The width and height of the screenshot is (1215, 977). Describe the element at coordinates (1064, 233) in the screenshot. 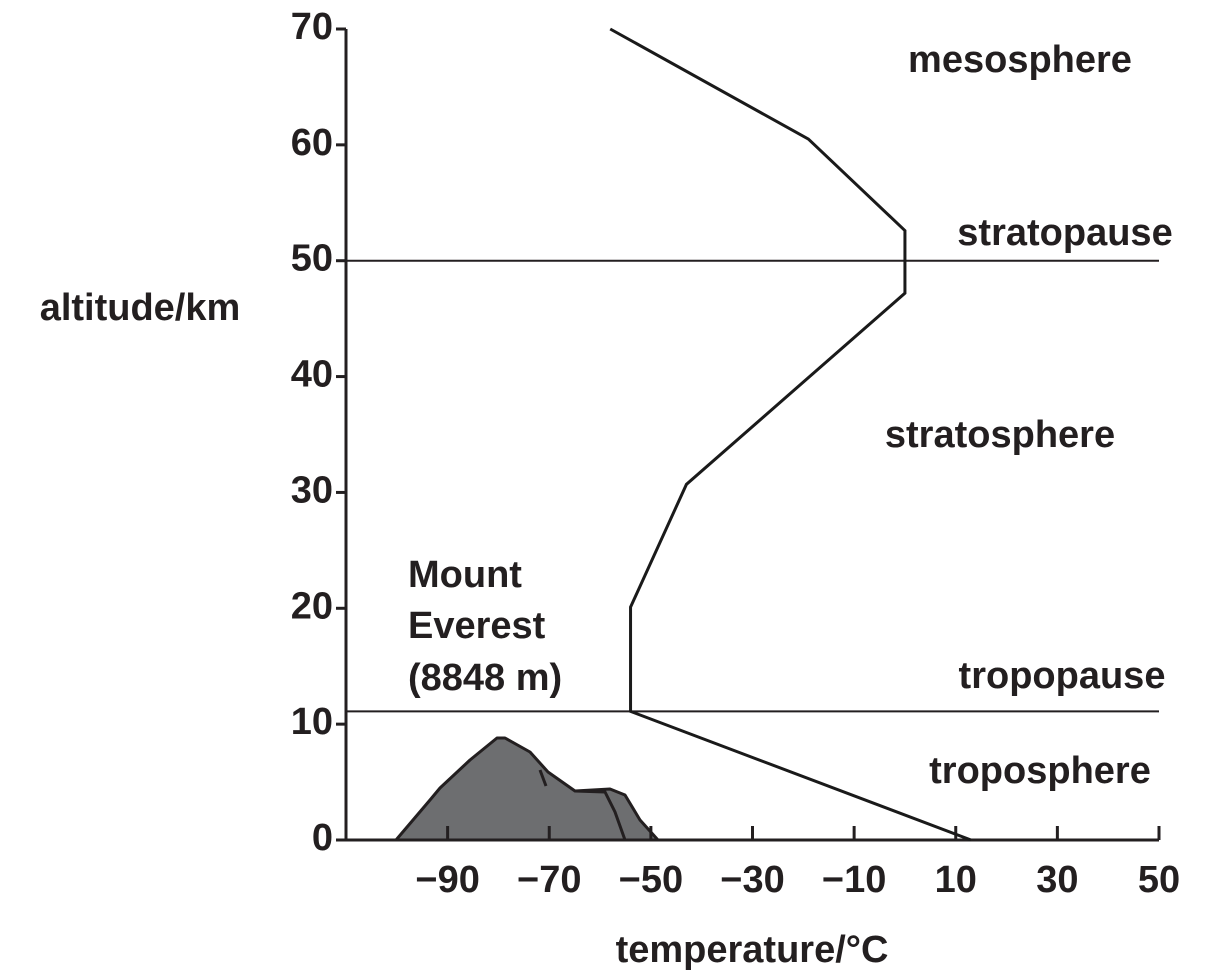

I see `reference-label: stratopause` at that location.